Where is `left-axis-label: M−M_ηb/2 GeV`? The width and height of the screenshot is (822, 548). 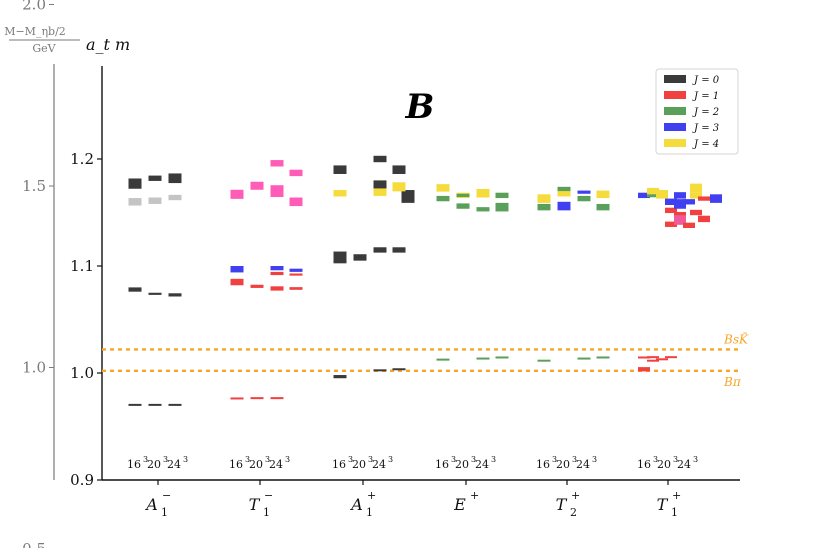 left-axis-label: M−M_ηb/2 GeV is located at coordinates (42, 40).